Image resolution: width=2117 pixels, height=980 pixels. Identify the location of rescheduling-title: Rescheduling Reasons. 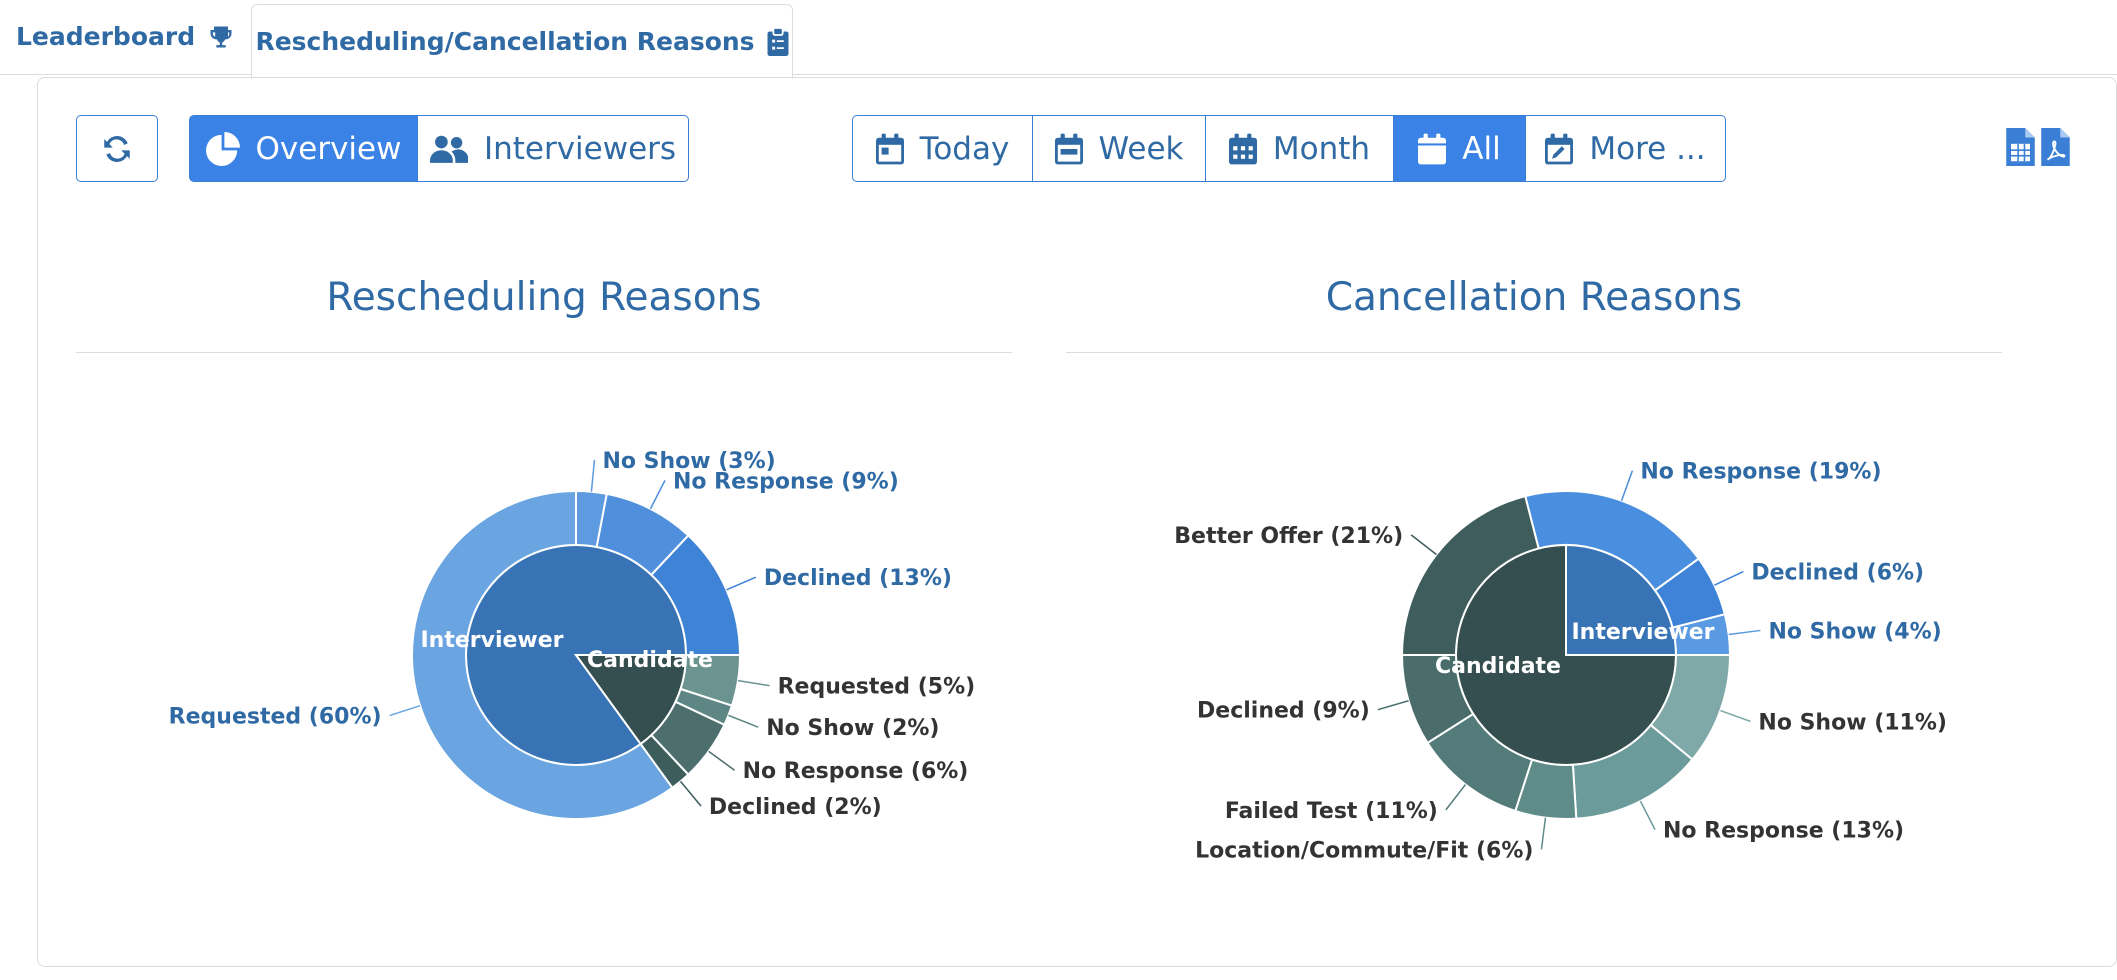
(544, 297).